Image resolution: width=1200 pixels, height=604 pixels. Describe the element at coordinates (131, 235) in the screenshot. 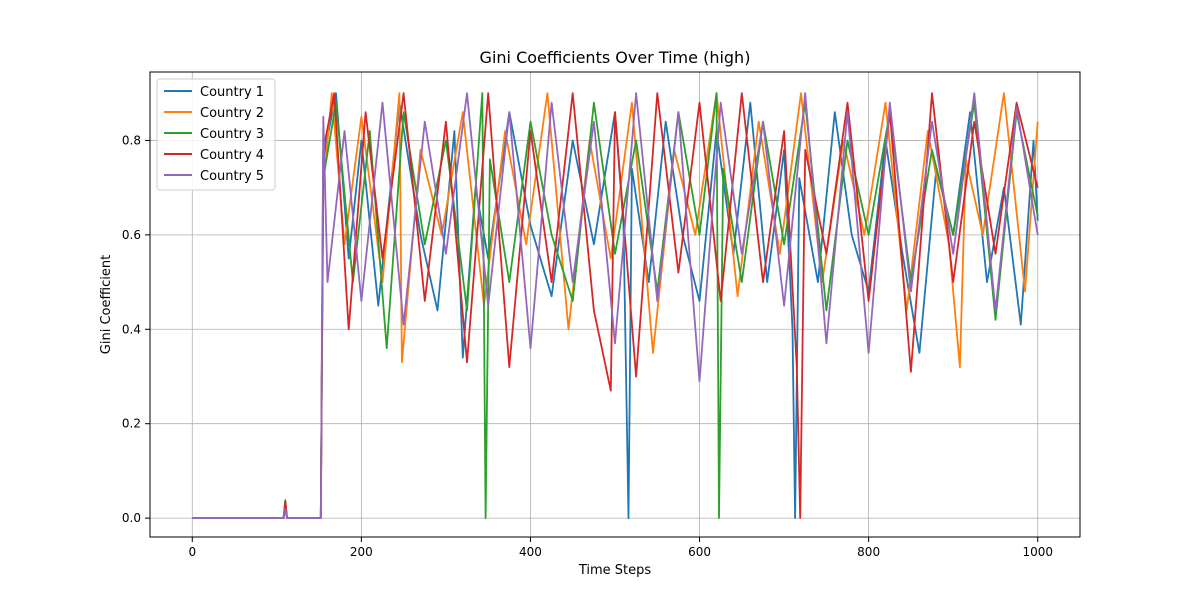

I see `y-tick-label: 0.6` at that location.